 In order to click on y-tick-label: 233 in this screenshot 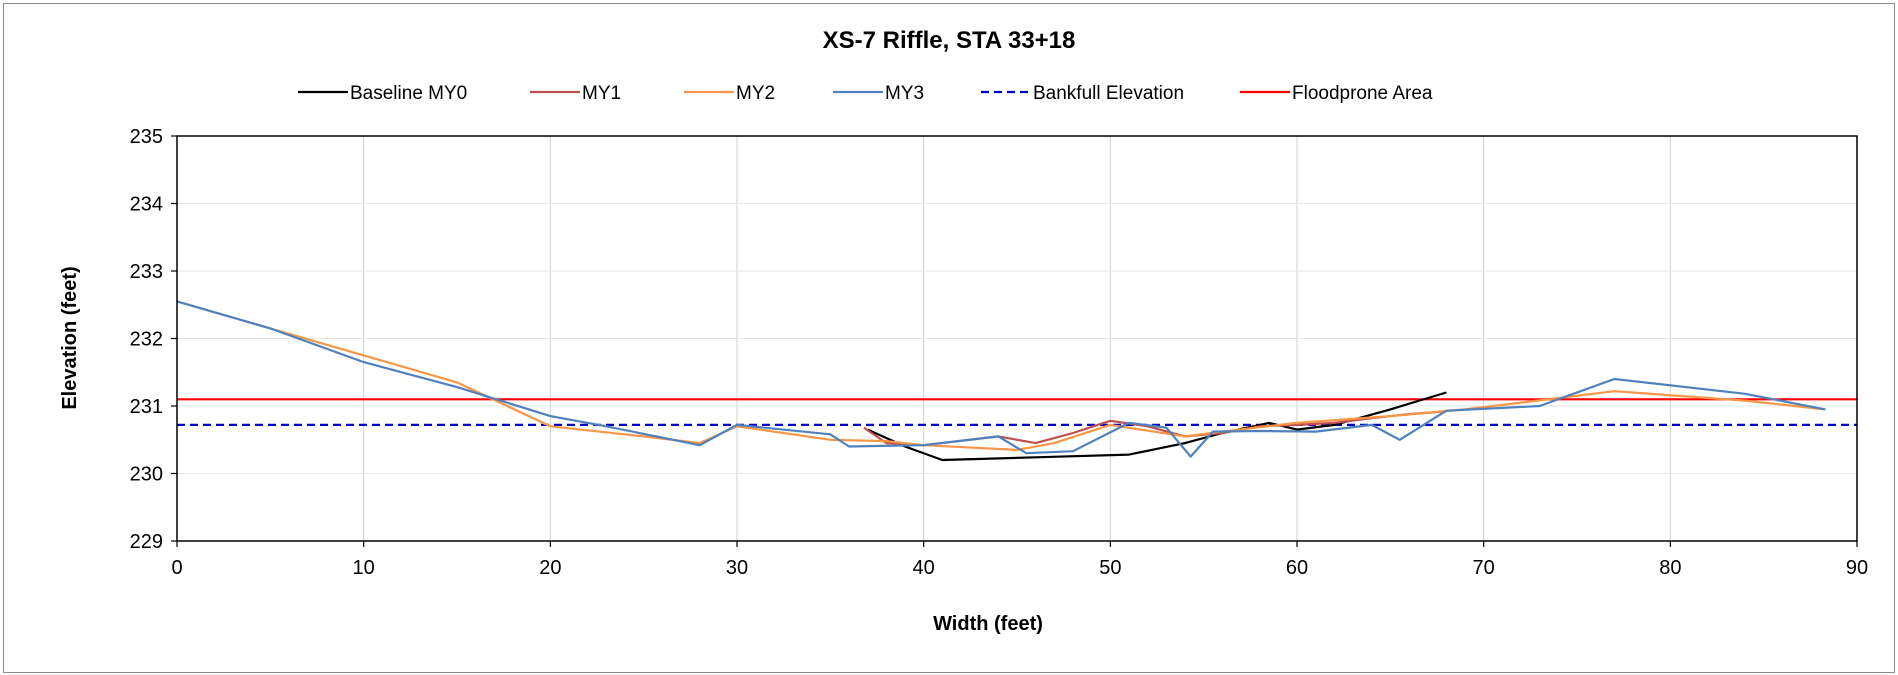, I will do `click(146, 272)`.